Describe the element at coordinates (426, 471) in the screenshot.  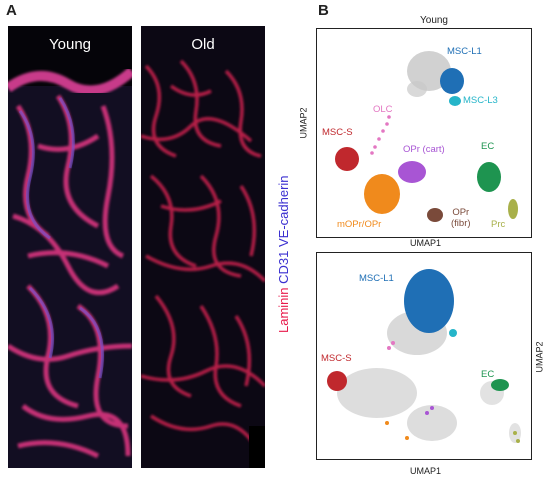
I see `umap-bottom-xlabel: UMAP1` at that location.